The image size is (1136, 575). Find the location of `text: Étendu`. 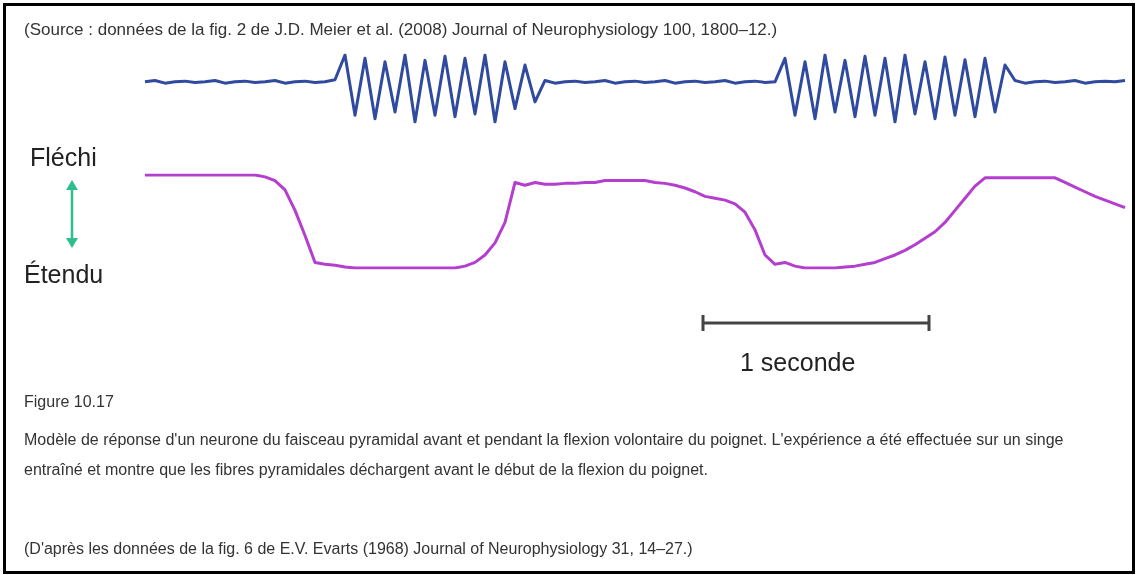

text: Étendu is located at coordinates (64, 274).